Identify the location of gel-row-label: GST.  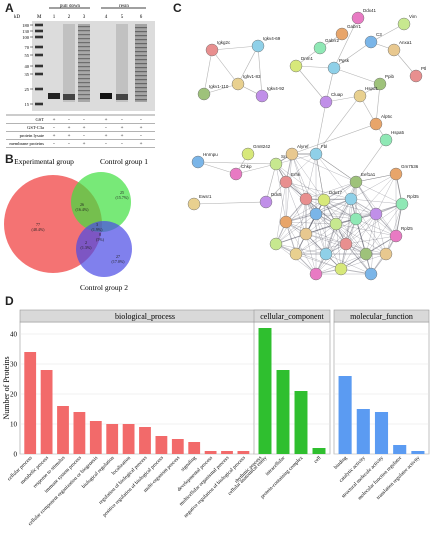
(39, 119).